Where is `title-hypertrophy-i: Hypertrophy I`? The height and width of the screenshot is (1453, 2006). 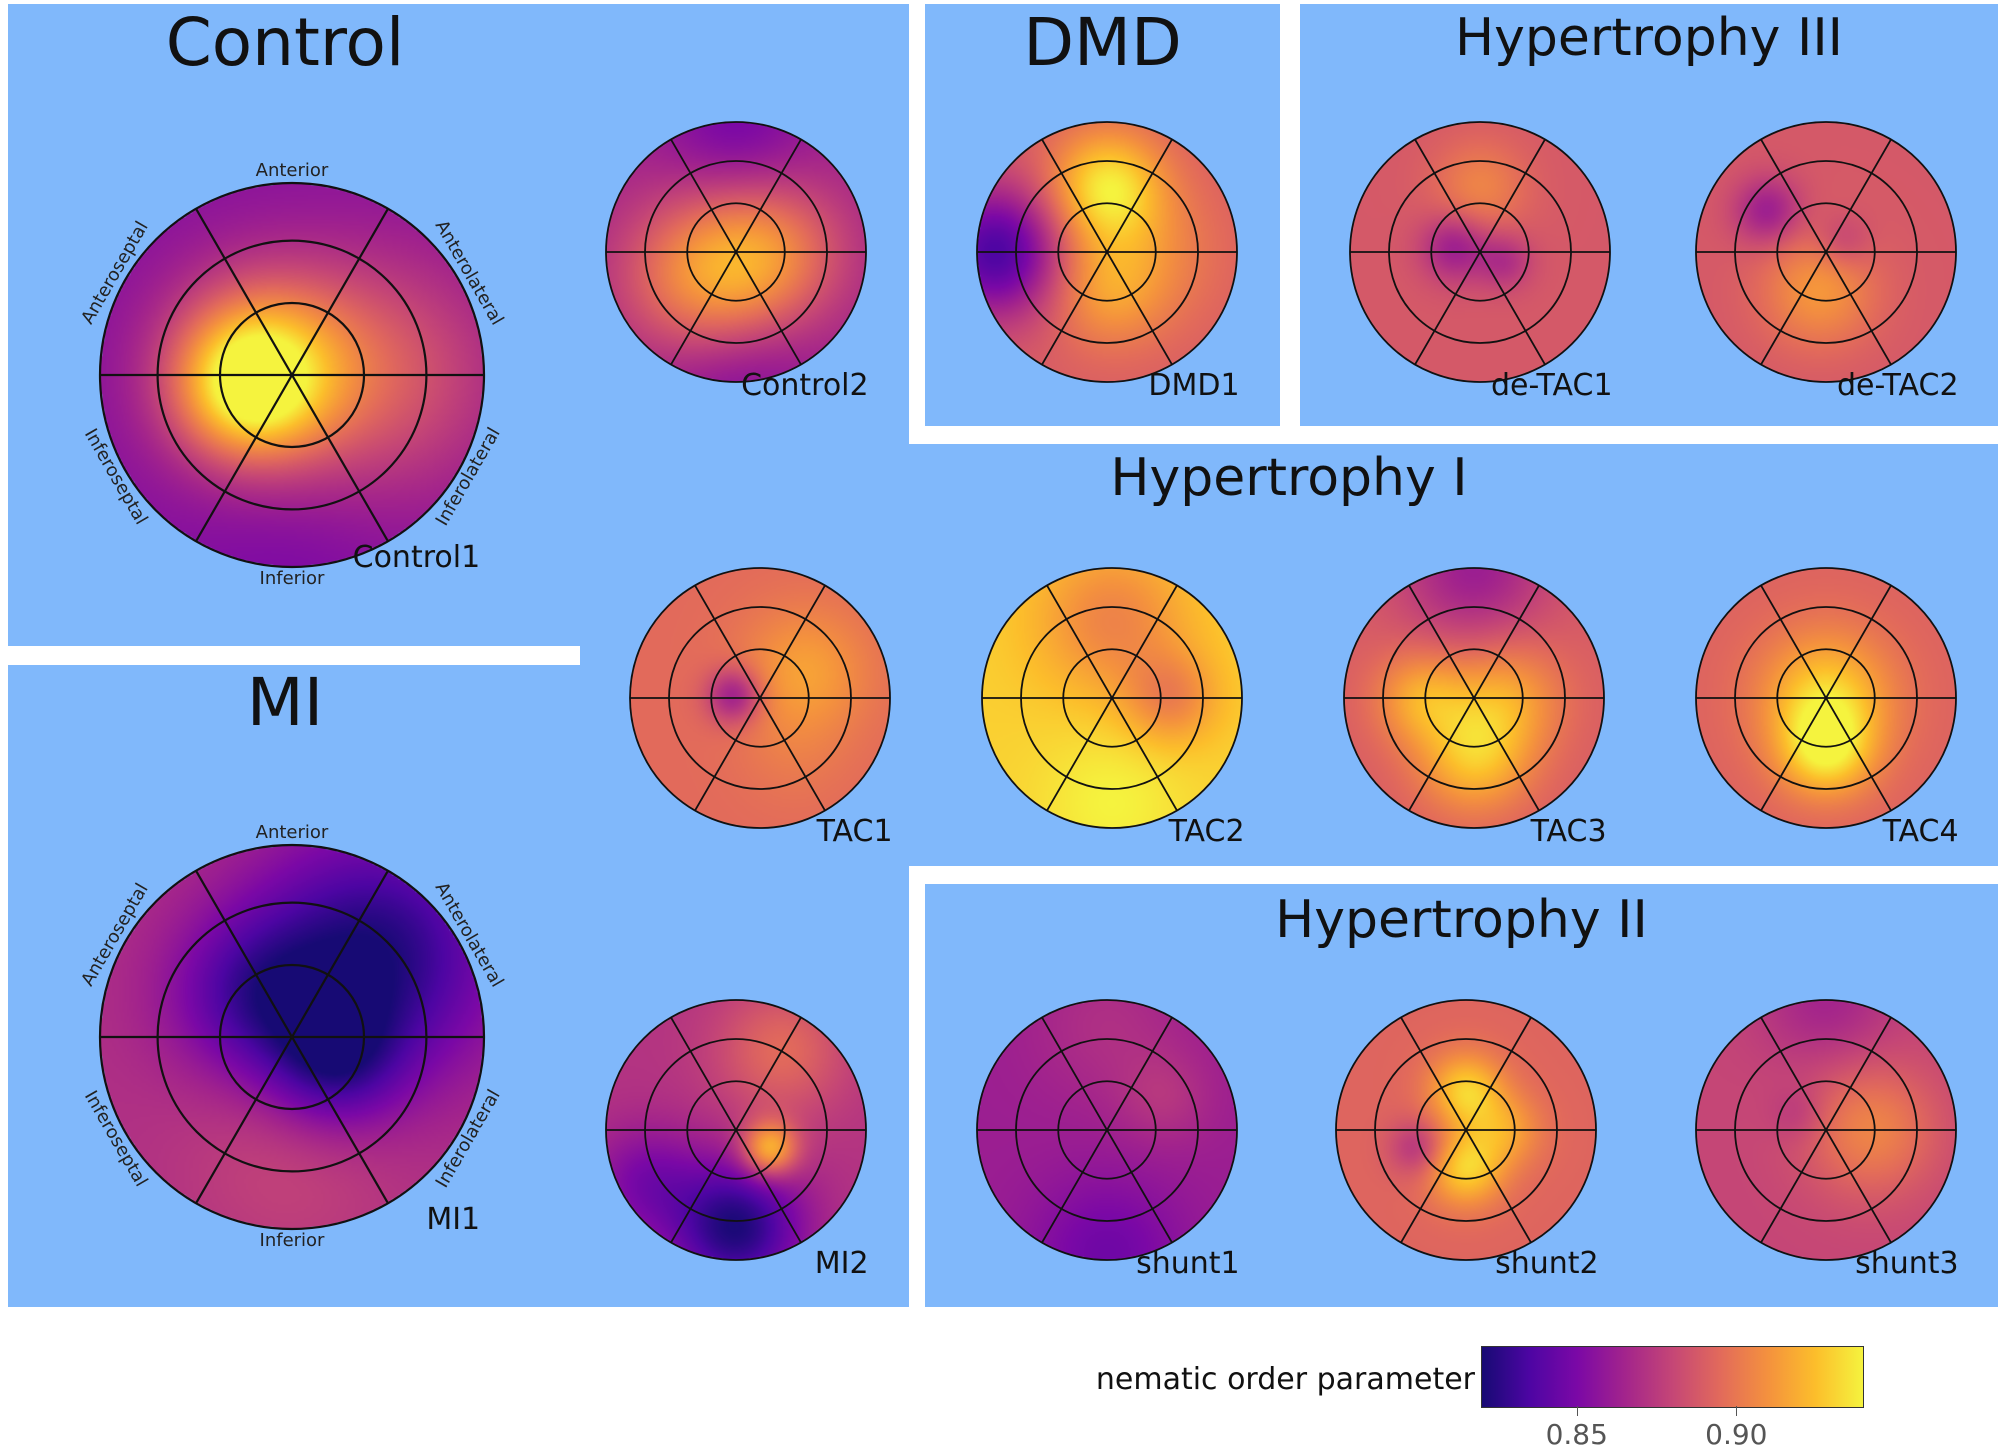 title-hypertrophy-i: Hypertrophy I is located at coordinates (1289, 478).